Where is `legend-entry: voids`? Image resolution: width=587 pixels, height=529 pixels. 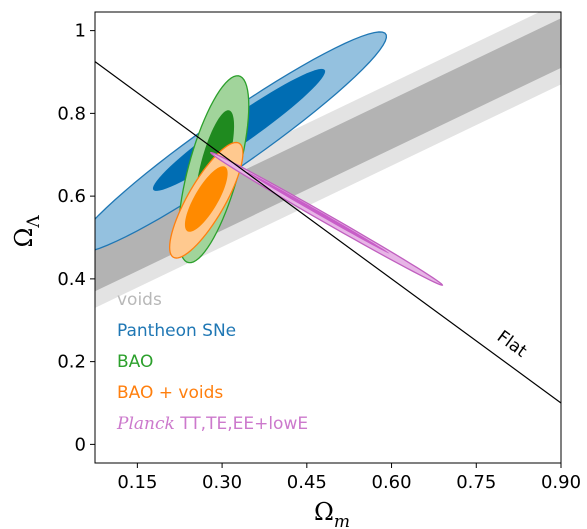
legend-entry: voids is located at coordinates (139, 300).